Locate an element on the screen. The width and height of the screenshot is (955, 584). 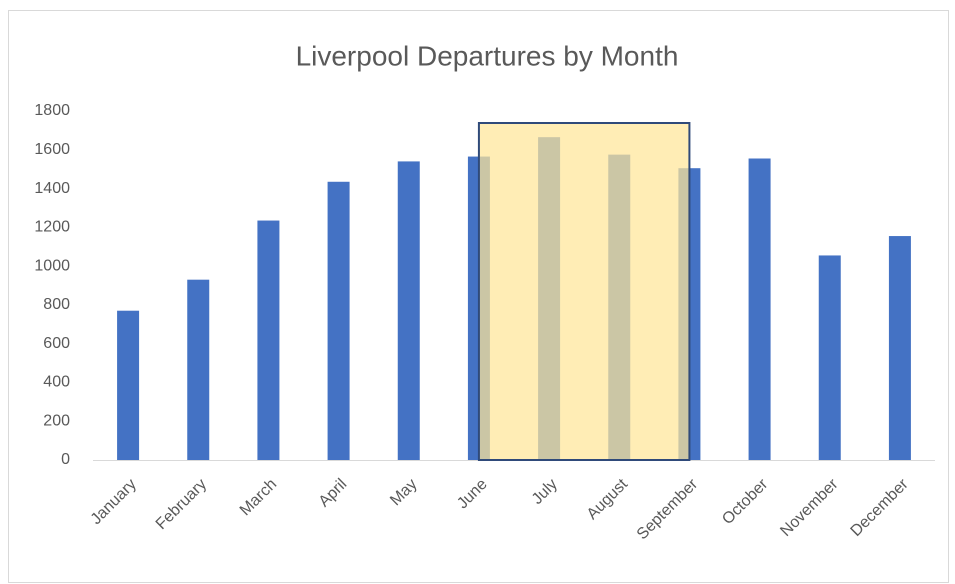
y-tick-label: 1000 is located at coordinates (52, 265).